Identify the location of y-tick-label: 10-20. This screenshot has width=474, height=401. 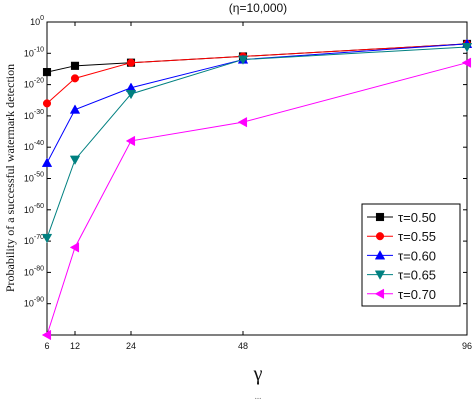
(34, 84).